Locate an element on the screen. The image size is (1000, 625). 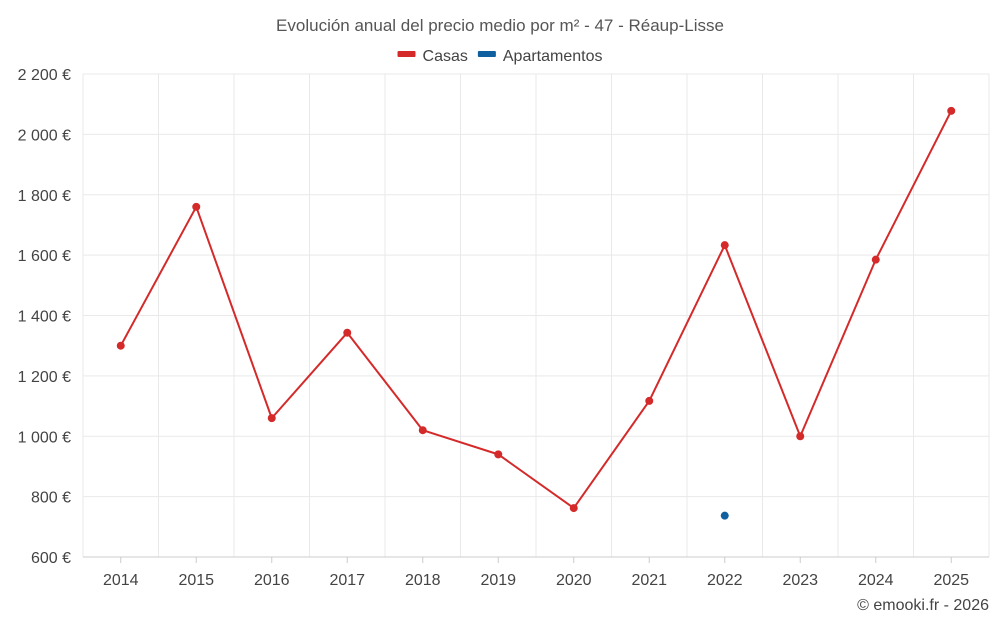
legend: Casas Apartamentos is located at coordinates (500, 56).